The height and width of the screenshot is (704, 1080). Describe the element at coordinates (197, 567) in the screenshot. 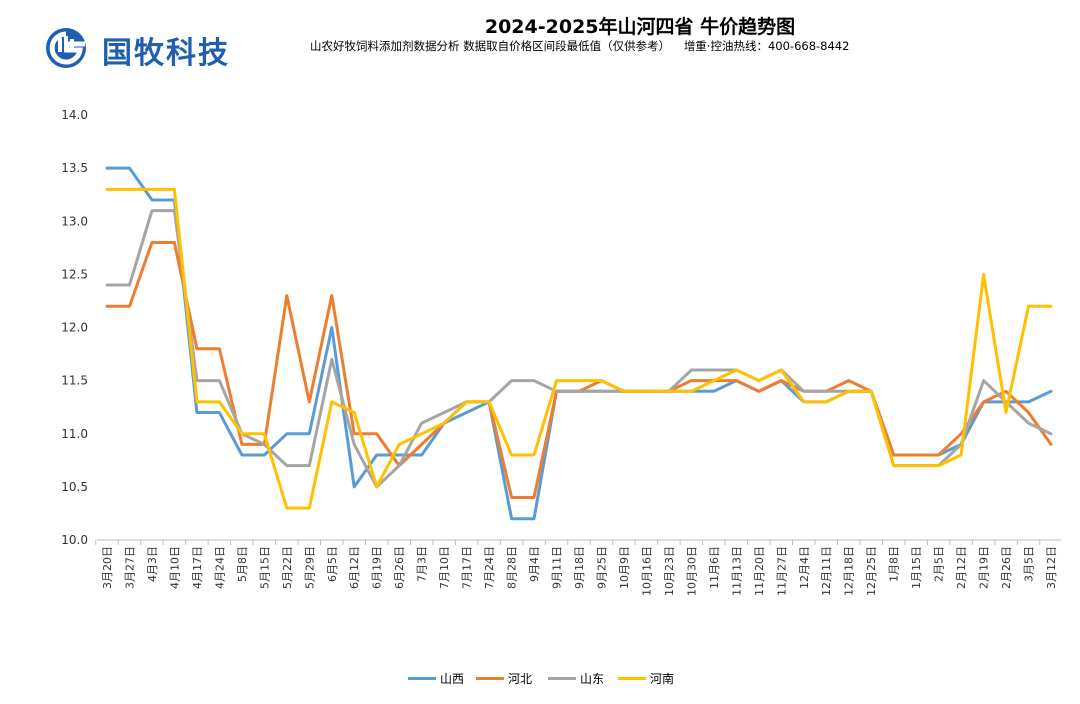

I see `x-tick-label: 4月17日` at that location.